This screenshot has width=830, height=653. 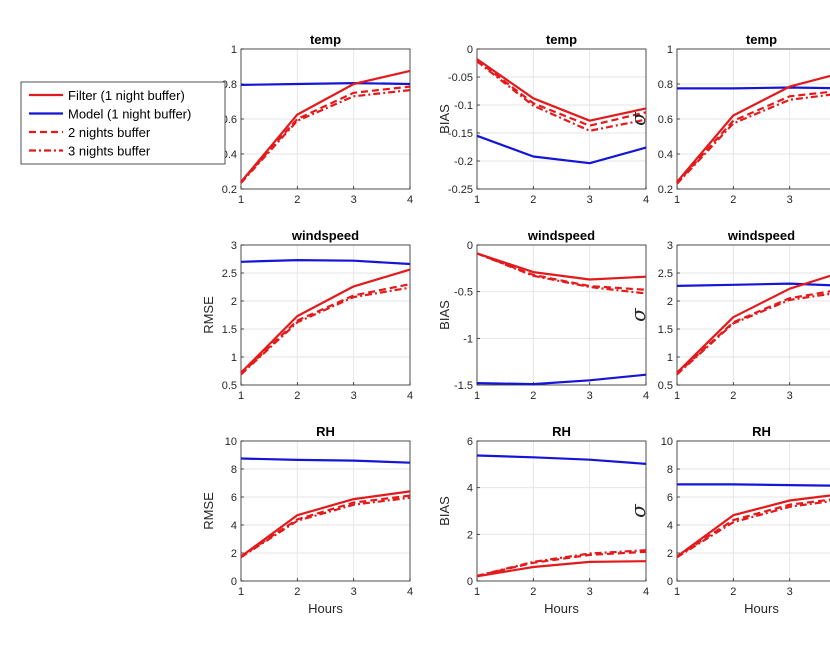 I want to click on y-axis-label: RMSE, so click(x=208, y=315).